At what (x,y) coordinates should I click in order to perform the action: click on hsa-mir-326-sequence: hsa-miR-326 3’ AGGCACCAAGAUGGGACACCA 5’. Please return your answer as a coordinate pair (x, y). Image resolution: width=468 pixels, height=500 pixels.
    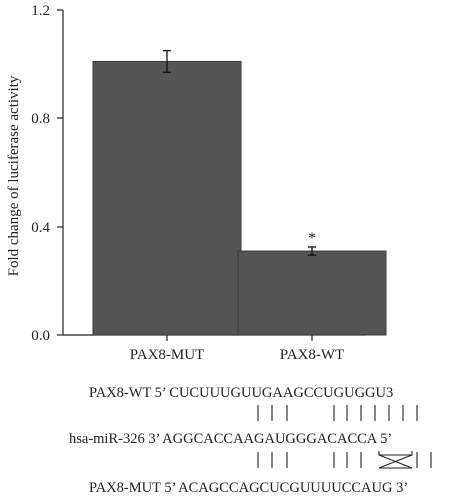
    Looking at the image, I should click on (230, 439).